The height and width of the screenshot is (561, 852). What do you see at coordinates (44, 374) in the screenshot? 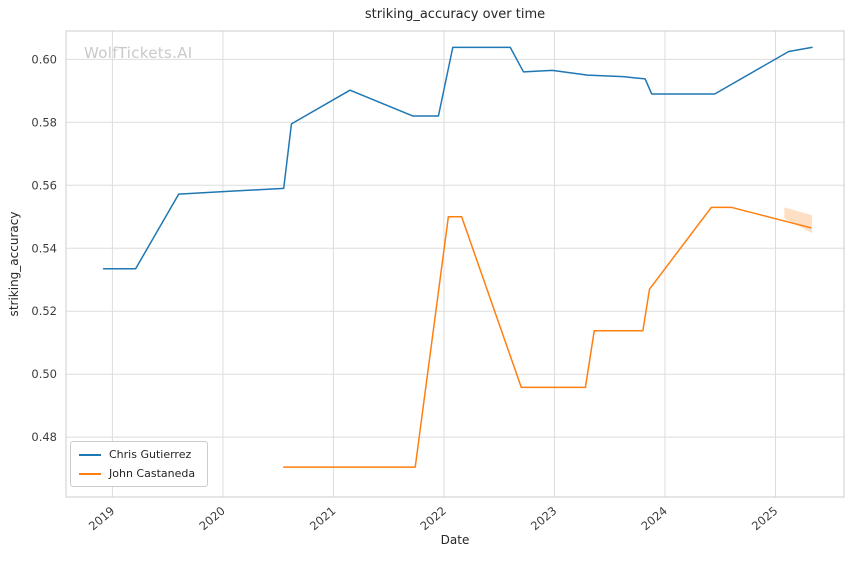
I see `y-tick-label: 0.50` at bounding box center [44, 374].